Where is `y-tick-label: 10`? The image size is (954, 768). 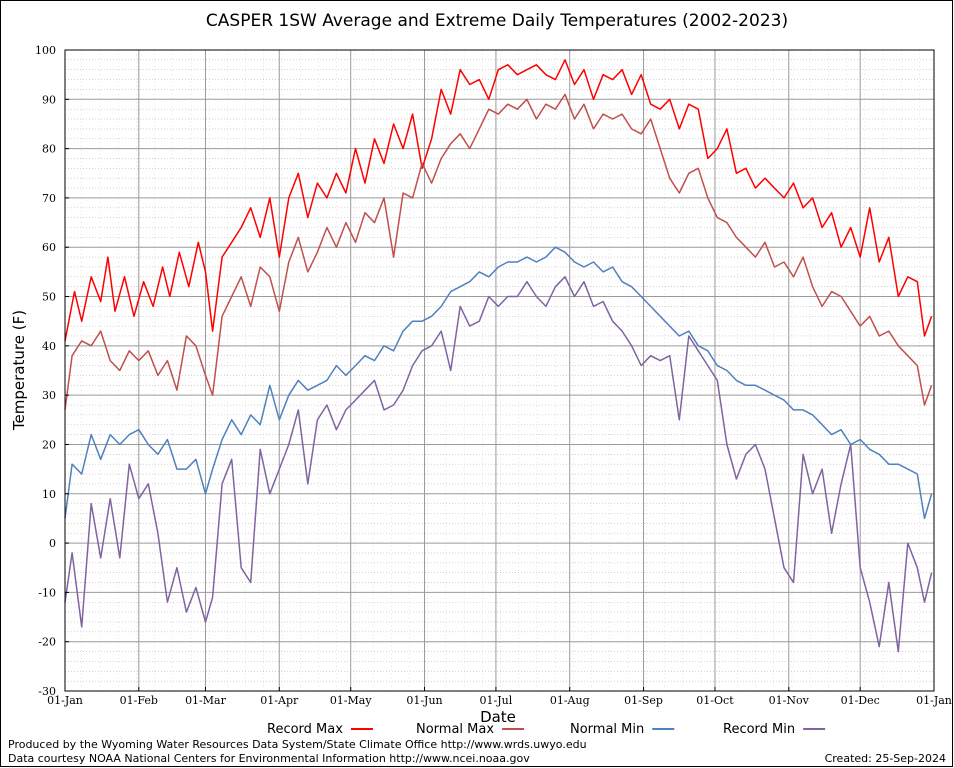
y-tick-label: 10 is located at coordinates (49, 494).